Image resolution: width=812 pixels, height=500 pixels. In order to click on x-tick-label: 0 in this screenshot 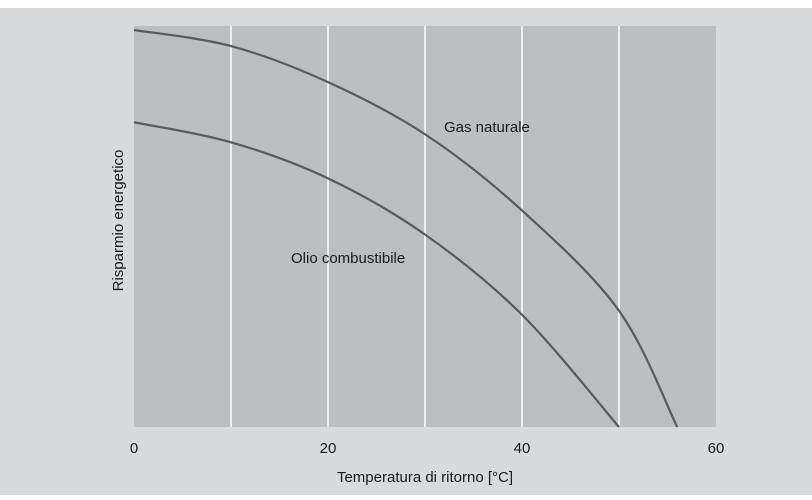, I will do `click(134, 448)`.